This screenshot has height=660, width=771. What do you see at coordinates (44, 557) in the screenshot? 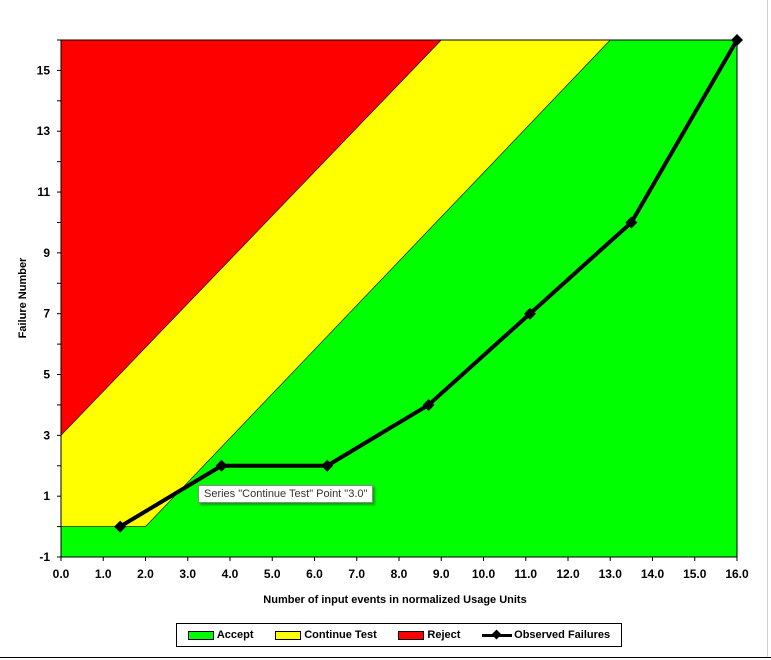
I see `y-tick-label: -1` at bounding box center [44, 557].